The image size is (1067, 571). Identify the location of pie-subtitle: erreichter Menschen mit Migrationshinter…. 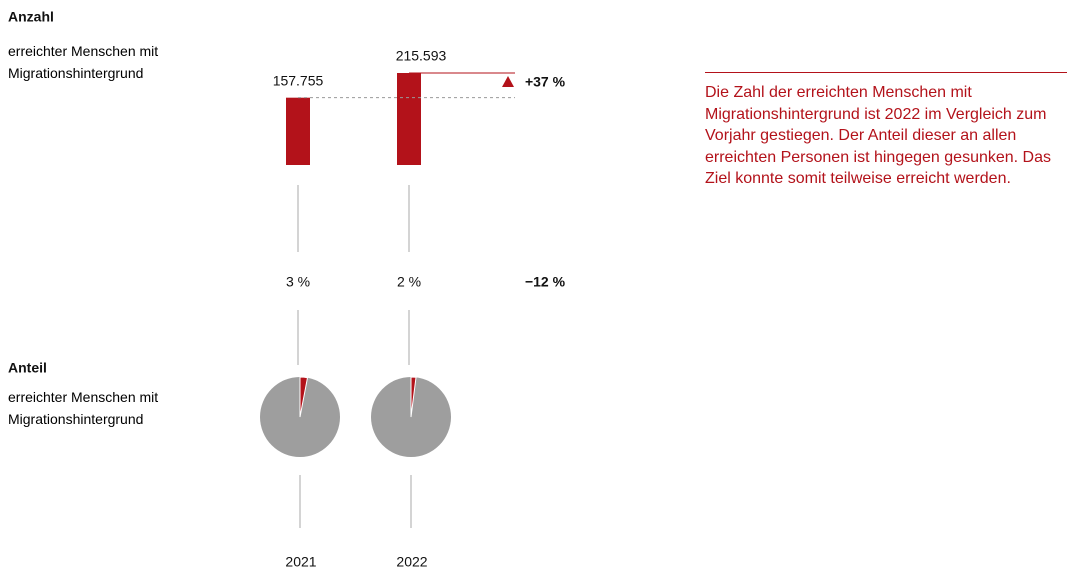
(83, 408).